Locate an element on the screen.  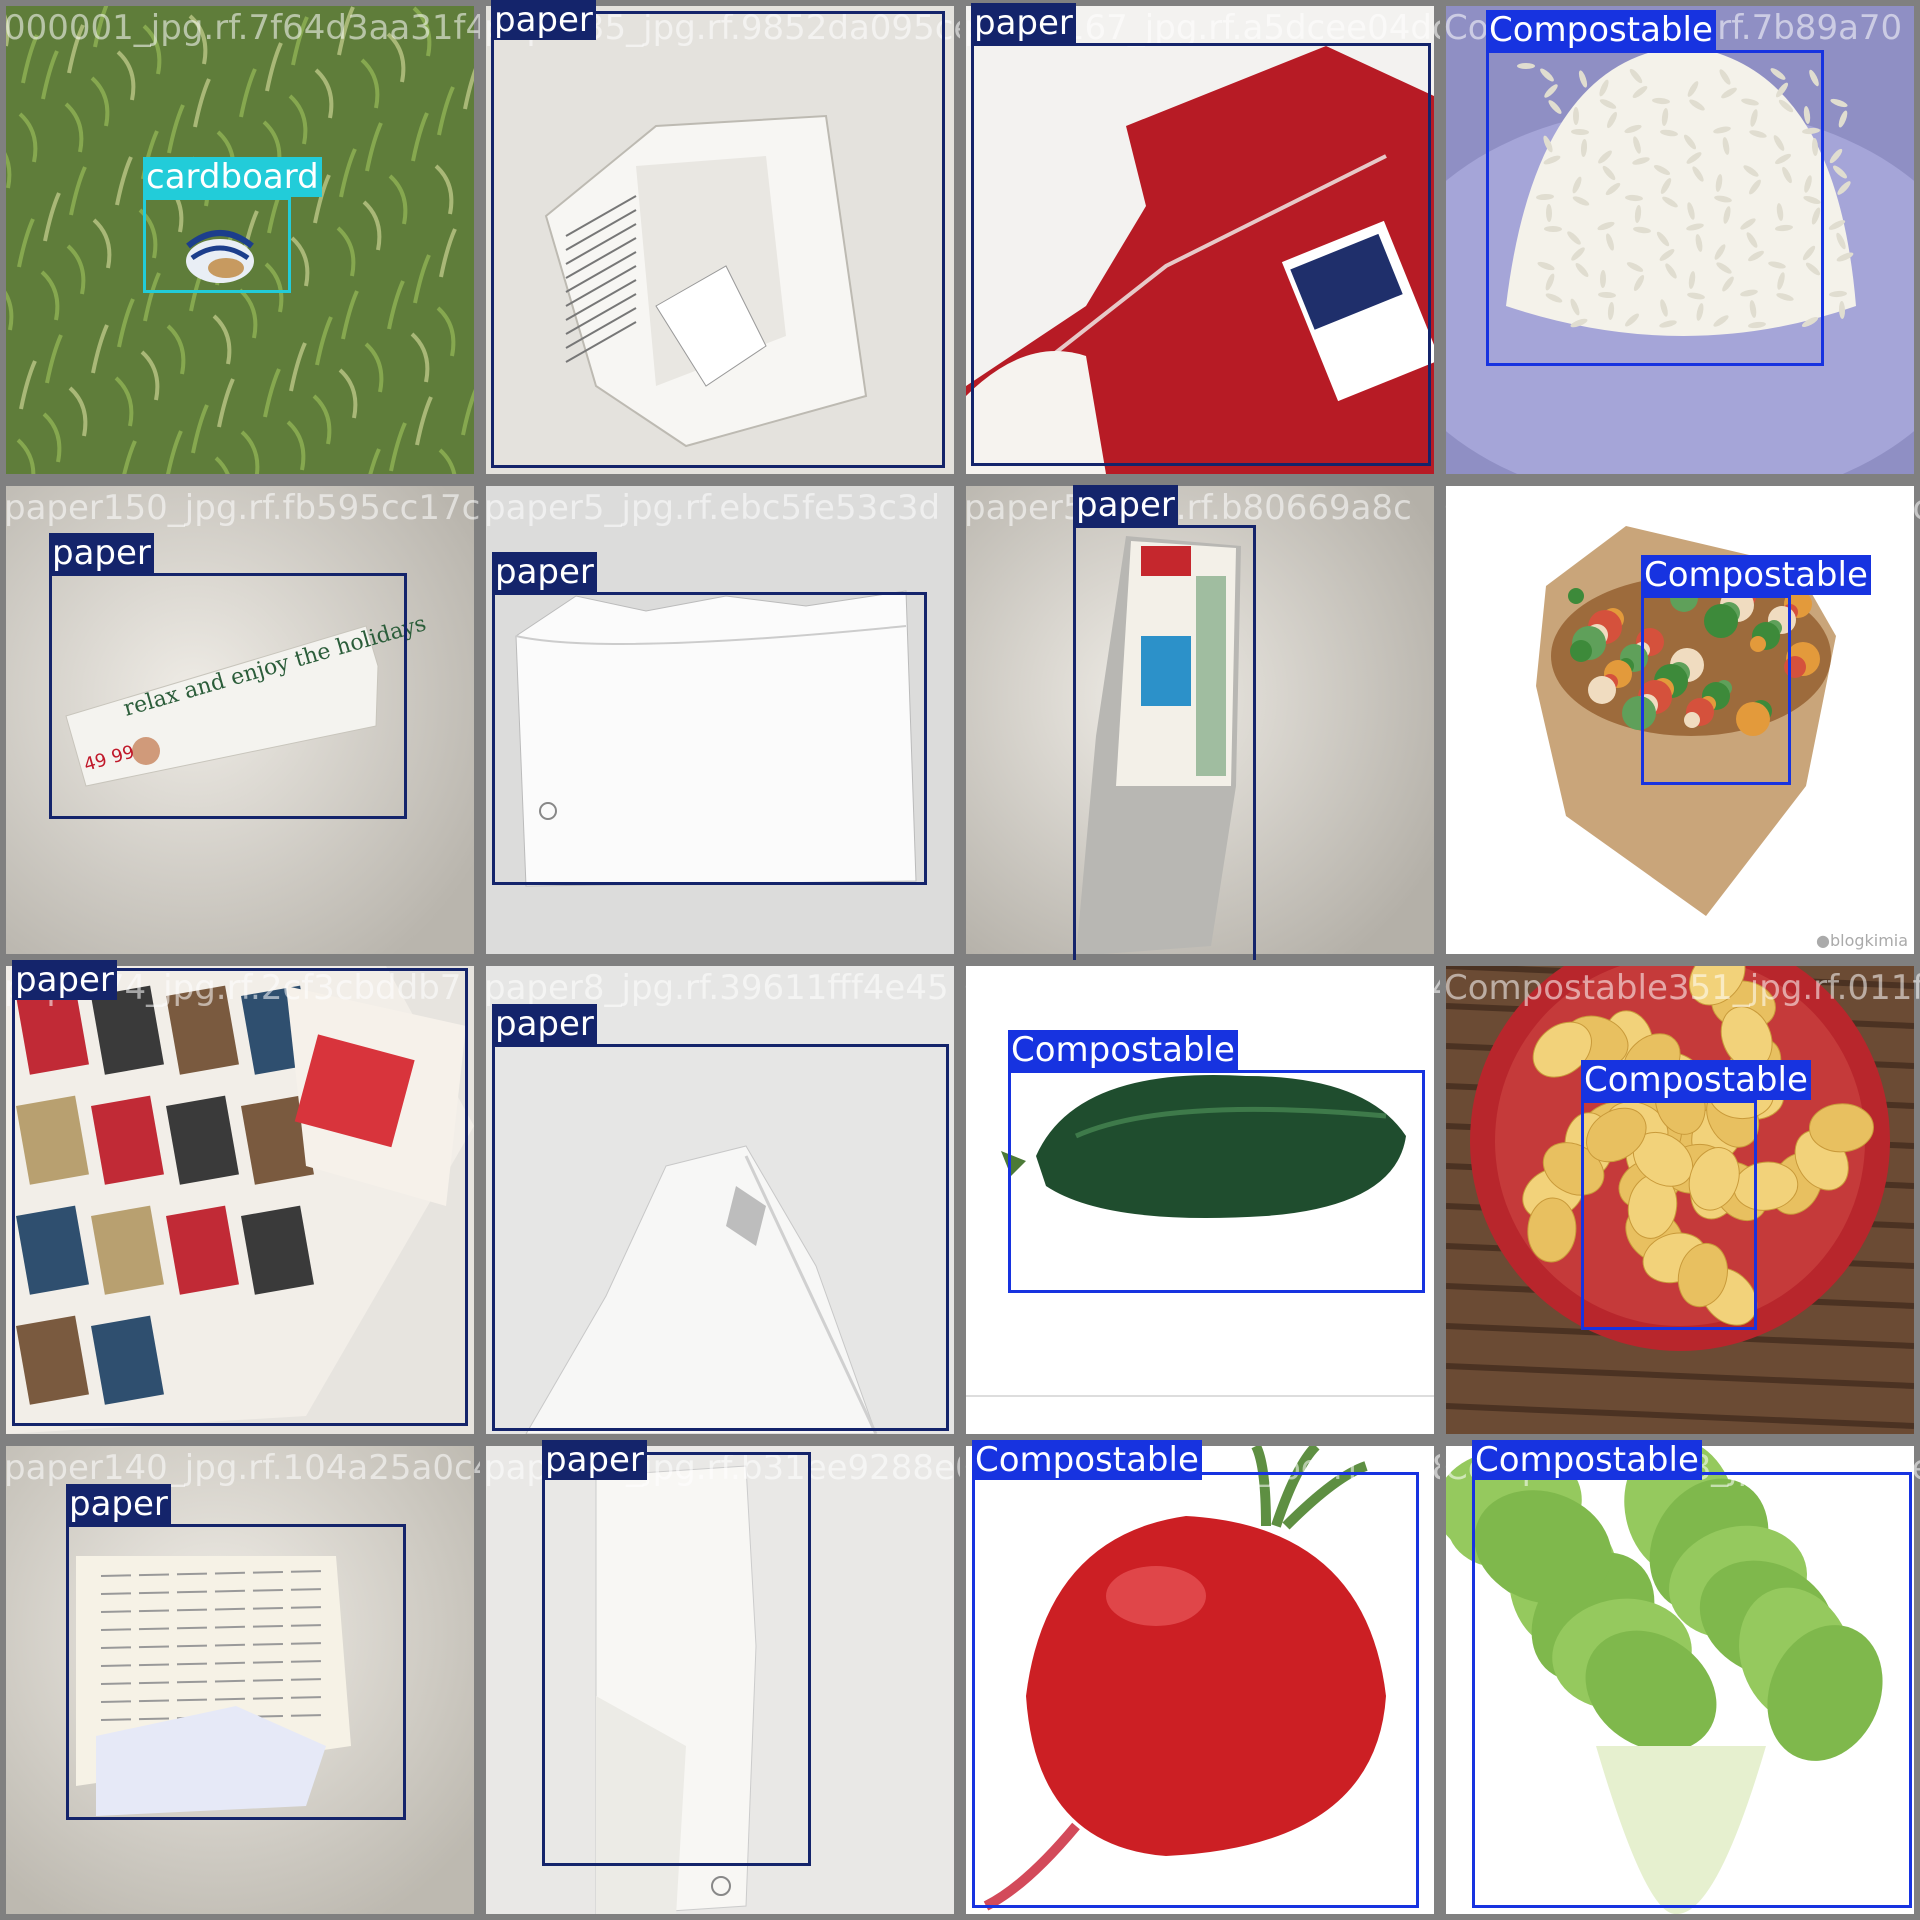
photo-wrapper is located at coordinates (1200, 720).